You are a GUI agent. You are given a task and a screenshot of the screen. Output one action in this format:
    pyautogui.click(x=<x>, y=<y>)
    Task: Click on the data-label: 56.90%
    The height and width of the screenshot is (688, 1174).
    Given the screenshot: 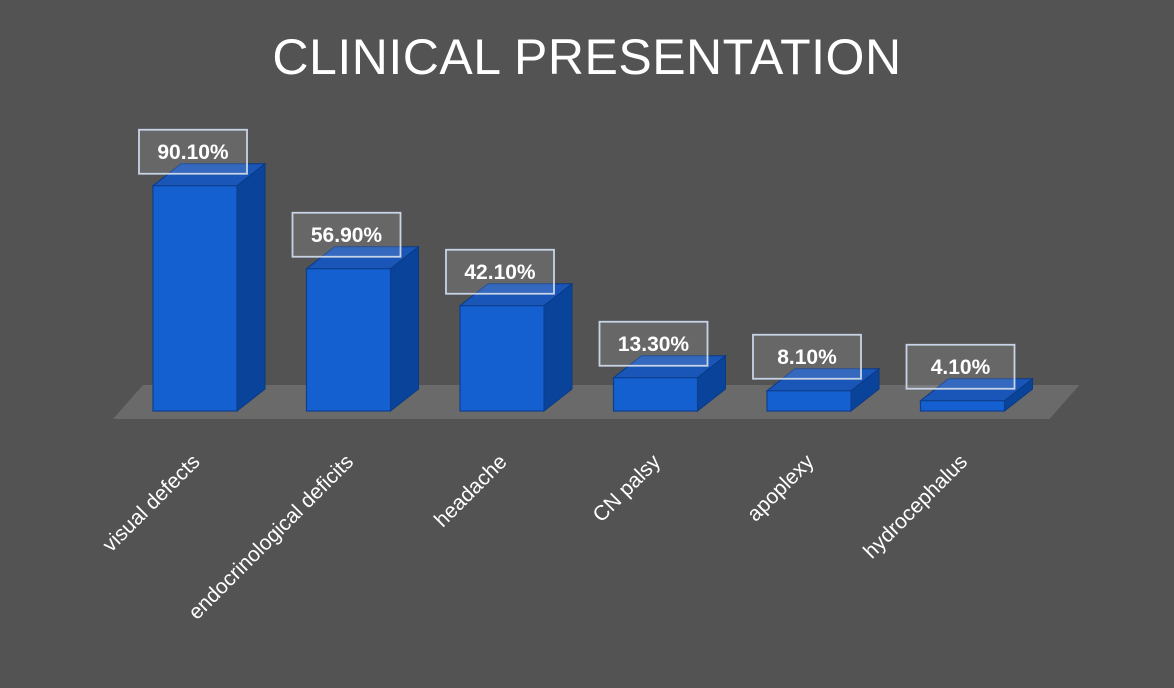 What is the action you would take?
    pyautogui.click(x=347, y=235)
    